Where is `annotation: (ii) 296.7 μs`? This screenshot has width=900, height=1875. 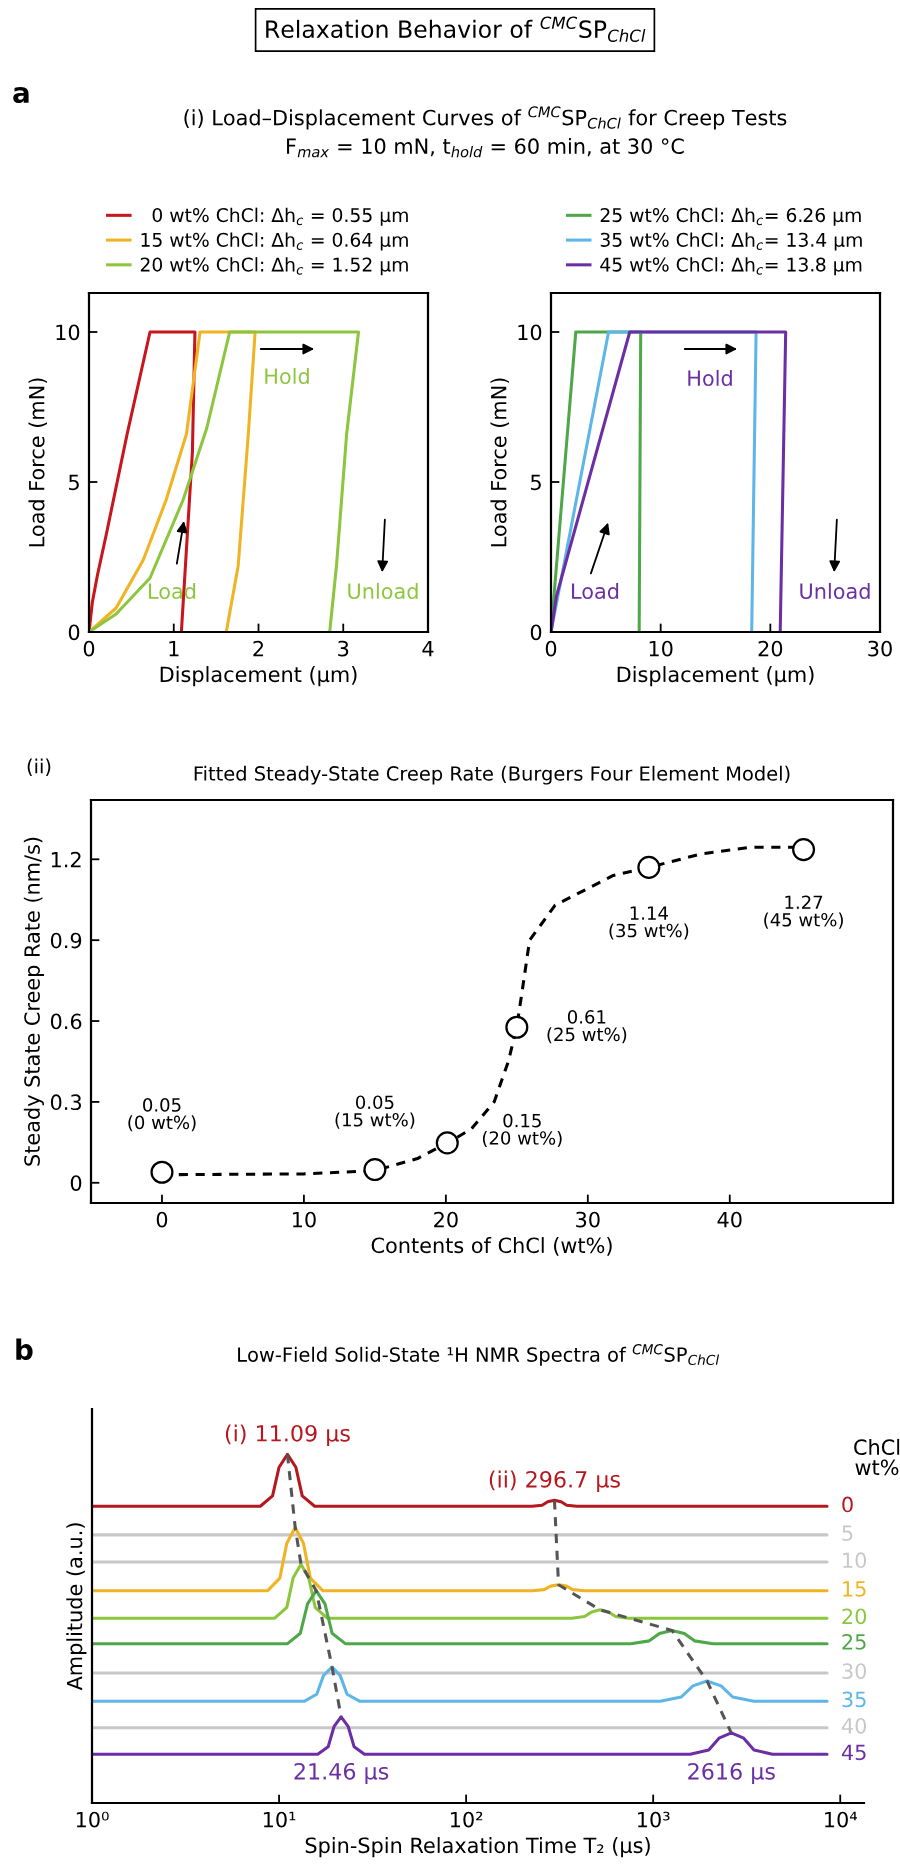
annotation: (ii) 296.7 μs is located at coordinates (554, 1481).